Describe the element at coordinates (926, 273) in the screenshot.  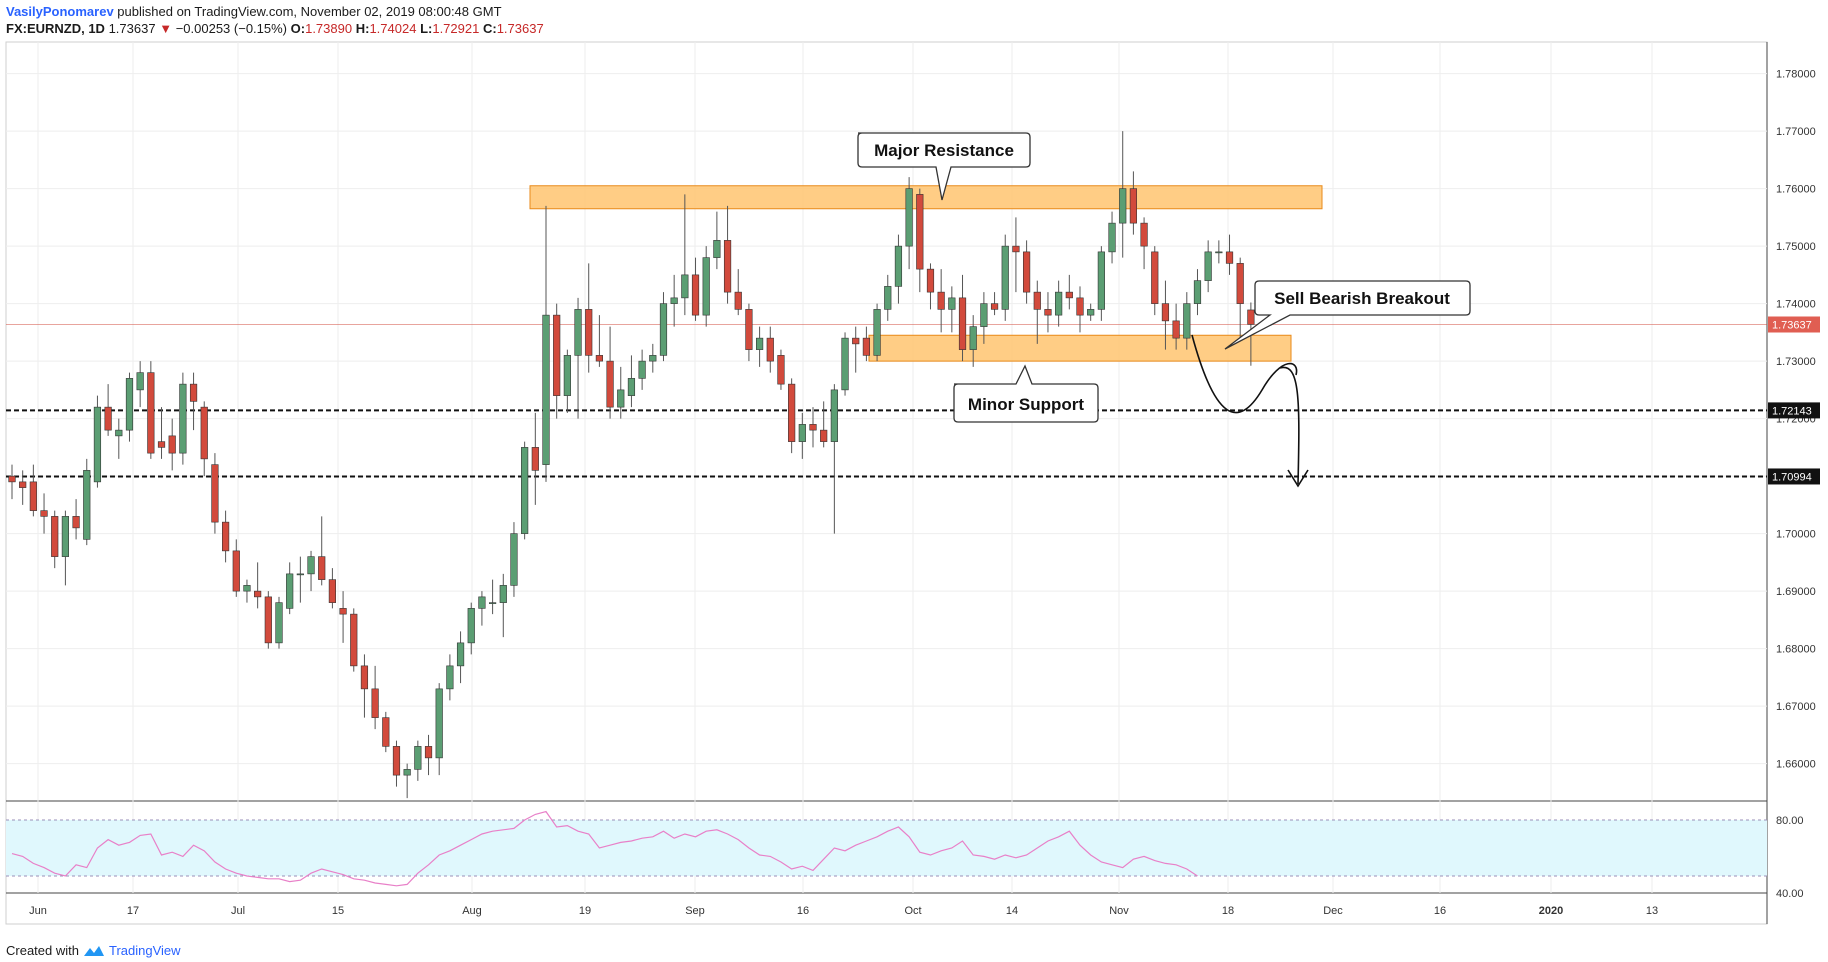
I see `zones` at that location.